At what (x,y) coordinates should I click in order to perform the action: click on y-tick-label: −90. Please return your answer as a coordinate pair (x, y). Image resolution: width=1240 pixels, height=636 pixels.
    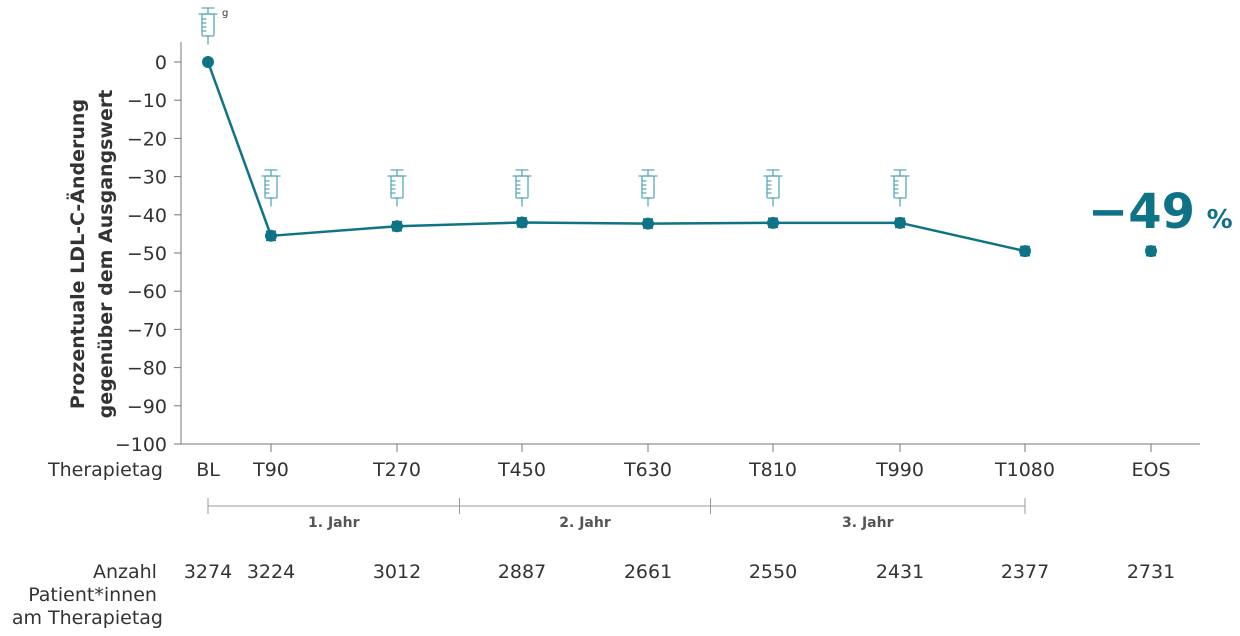
    Looking at the image, I should click on (147, 407).